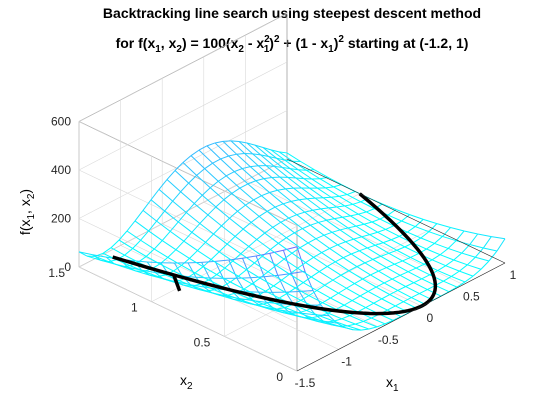 This screenshot has height=420, width=560. Describe the element at coordinates (401, 317) in the screenshot. I see `box-edge` at that location.